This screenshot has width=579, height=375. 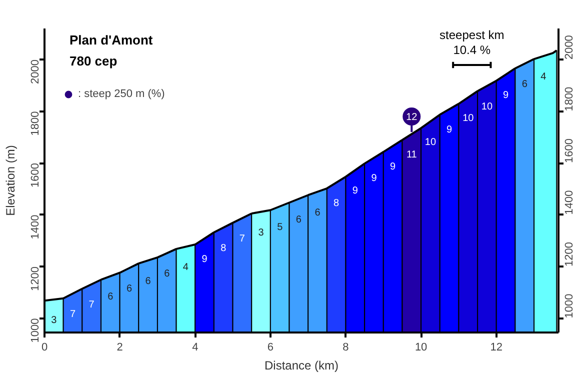 What do you see at coordinates (36, 330) in the screenshot?
I see `y-tick-label: 1000` at bounding box center [36, 330].